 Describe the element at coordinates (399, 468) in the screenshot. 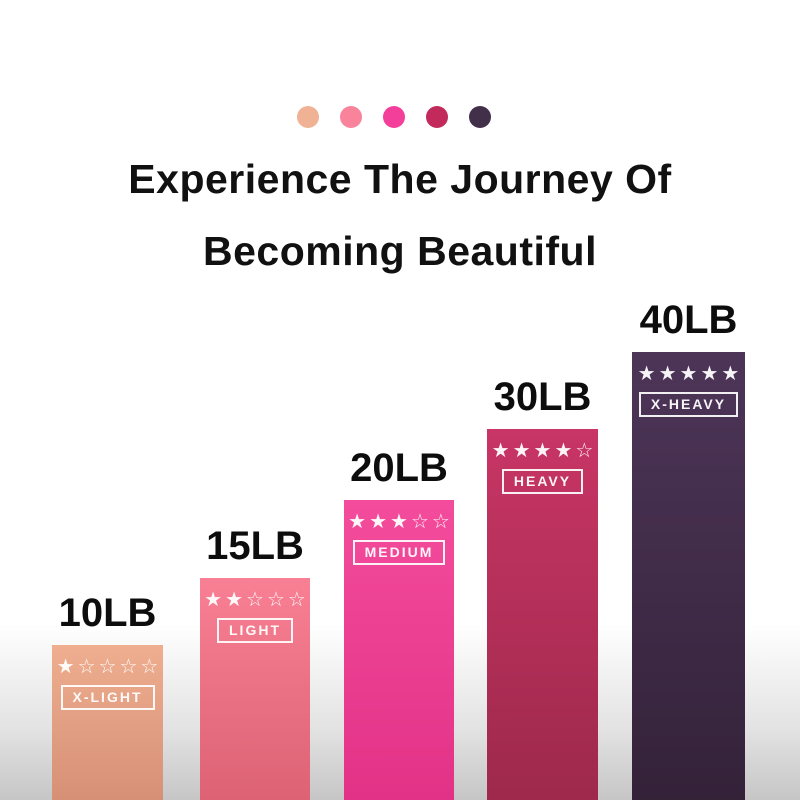

I see `weight-label: 20LB` at that location.